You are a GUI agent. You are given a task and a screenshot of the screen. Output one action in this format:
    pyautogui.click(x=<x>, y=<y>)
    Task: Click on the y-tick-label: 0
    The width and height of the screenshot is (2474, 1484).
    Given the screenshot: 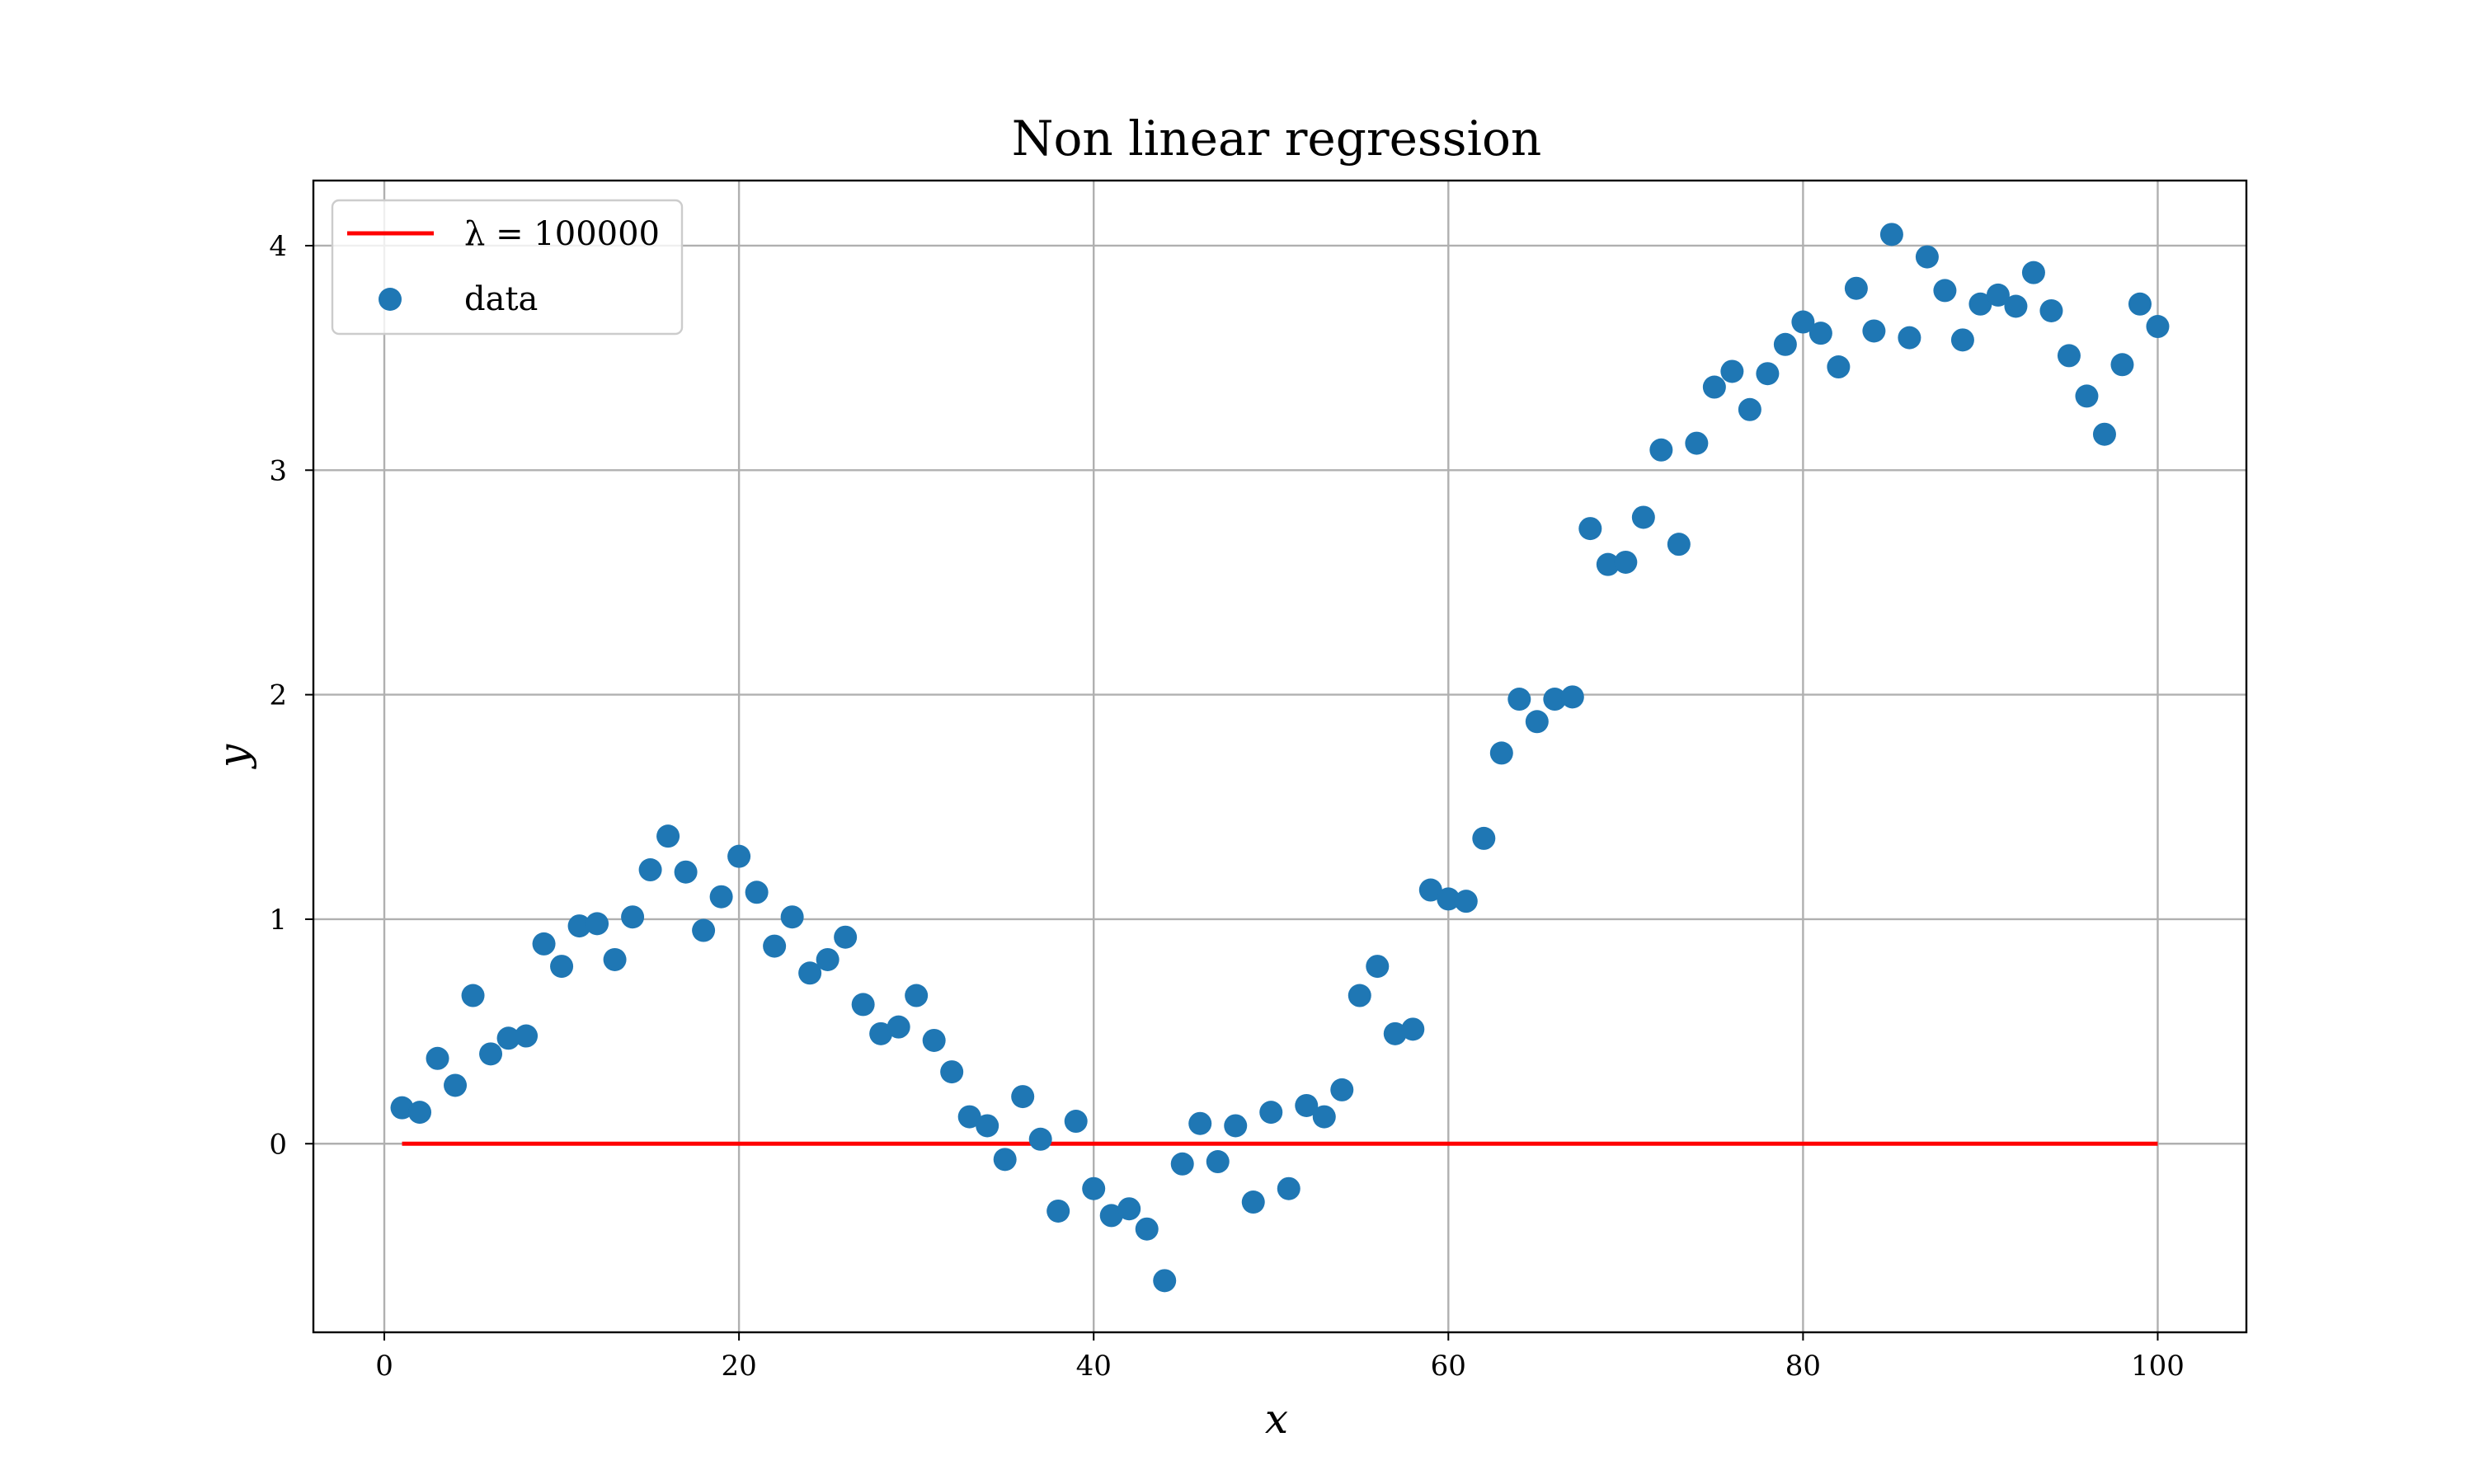 What is the action you would take?
    pyautogui.click(x=278, y=1144)
    